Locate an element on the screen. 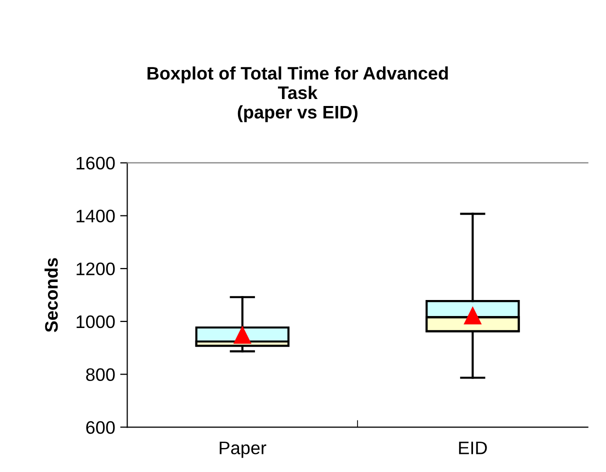 The width and height of the screenshot is (606, 472). x-tick-label: Paper is located at coordinates (243, 450).